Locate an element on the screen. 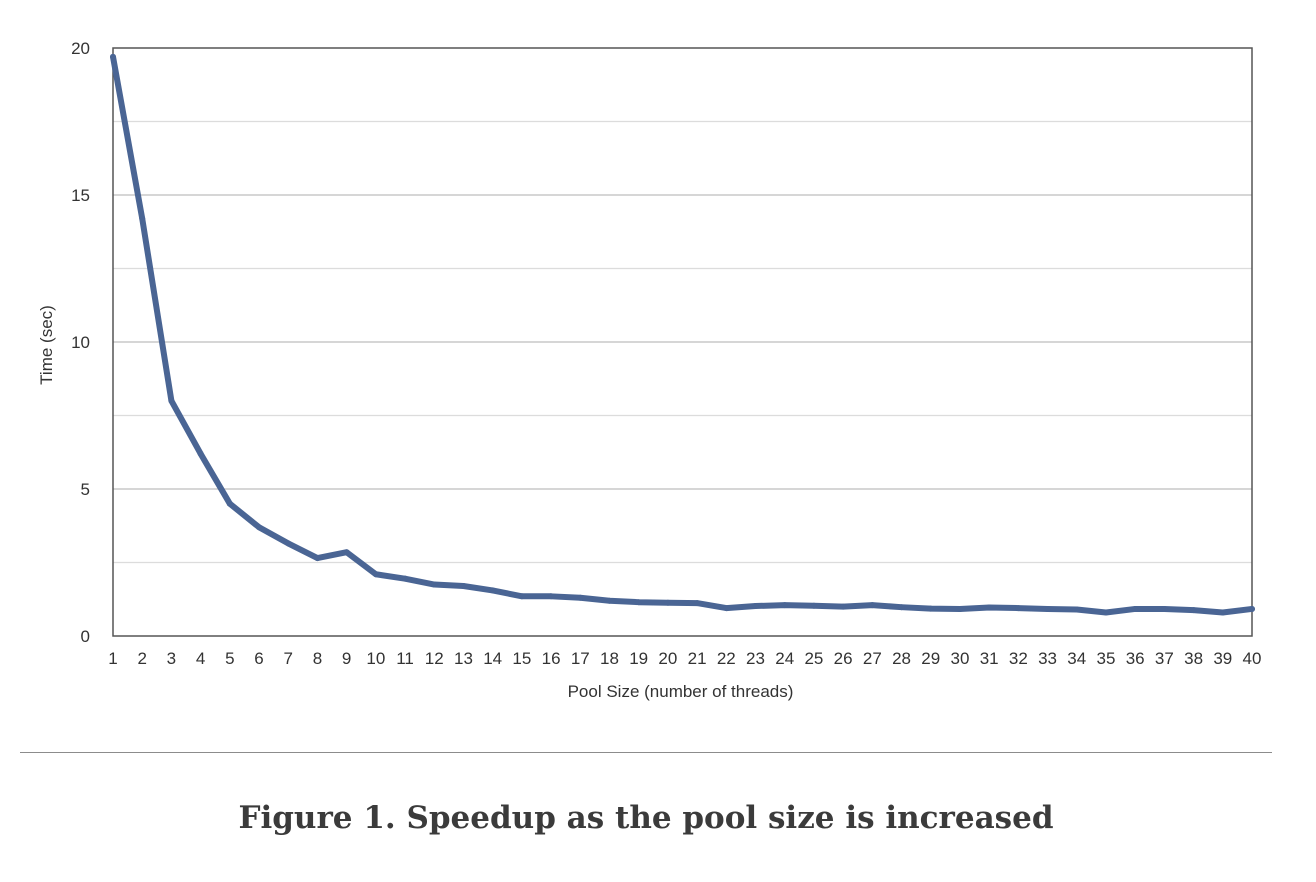 This screenshot has width=1316, height=882. x-tick-label: 39 is located at coordinates (1222, 658).